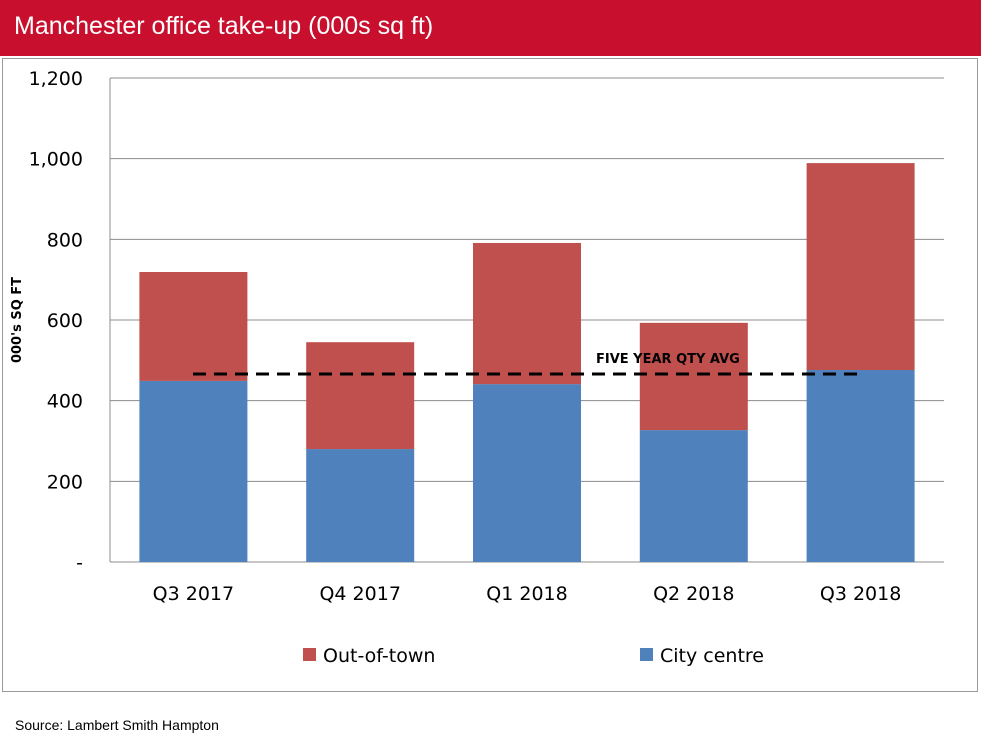  What do you see at coordinates (193, 594) in the screenshot?
I see `x-tick-label: Q3 2017` at bounding box center [193, 594].